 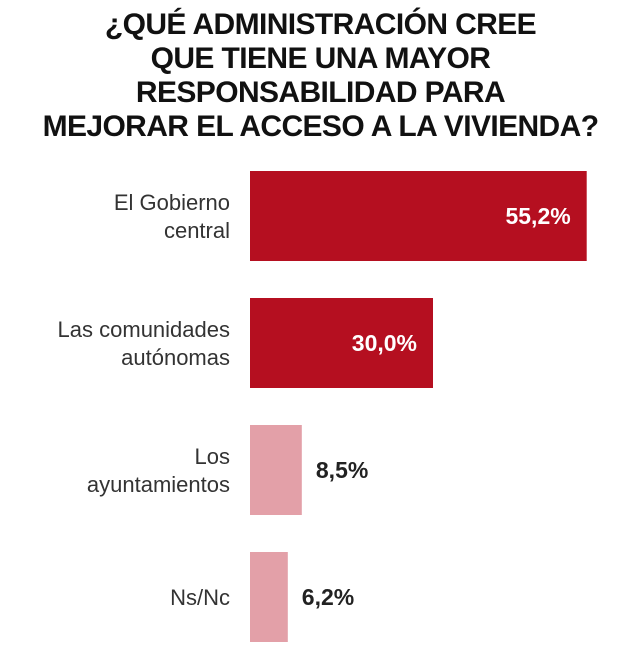 What do you see at coordinates (320, 126) in the screenshot?
I see `title-line-4: MEJORAR EL ACCESO A LA VIVIENDA?` at bounding box center [320, 126].